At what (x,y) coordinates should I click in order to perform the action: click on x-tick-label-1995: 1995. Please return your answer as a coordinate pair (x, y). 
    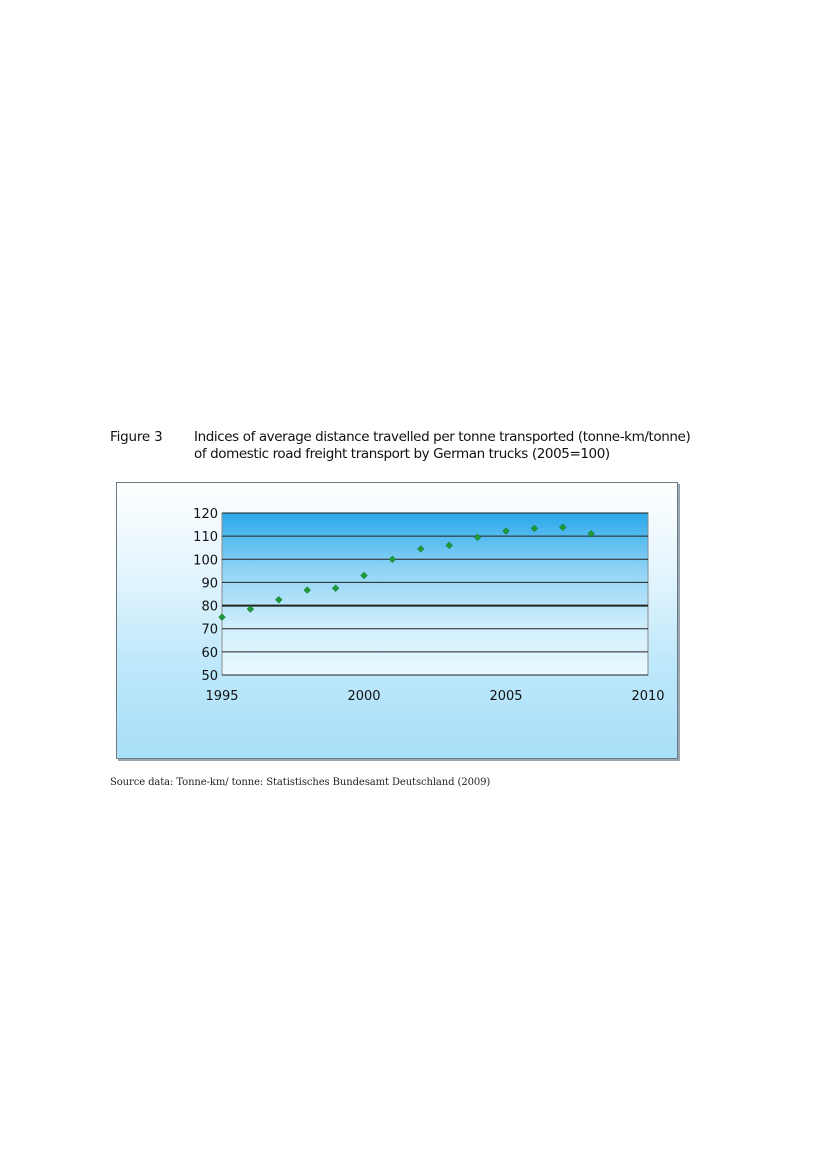
    Looking at the image, I should click on (221, 696).